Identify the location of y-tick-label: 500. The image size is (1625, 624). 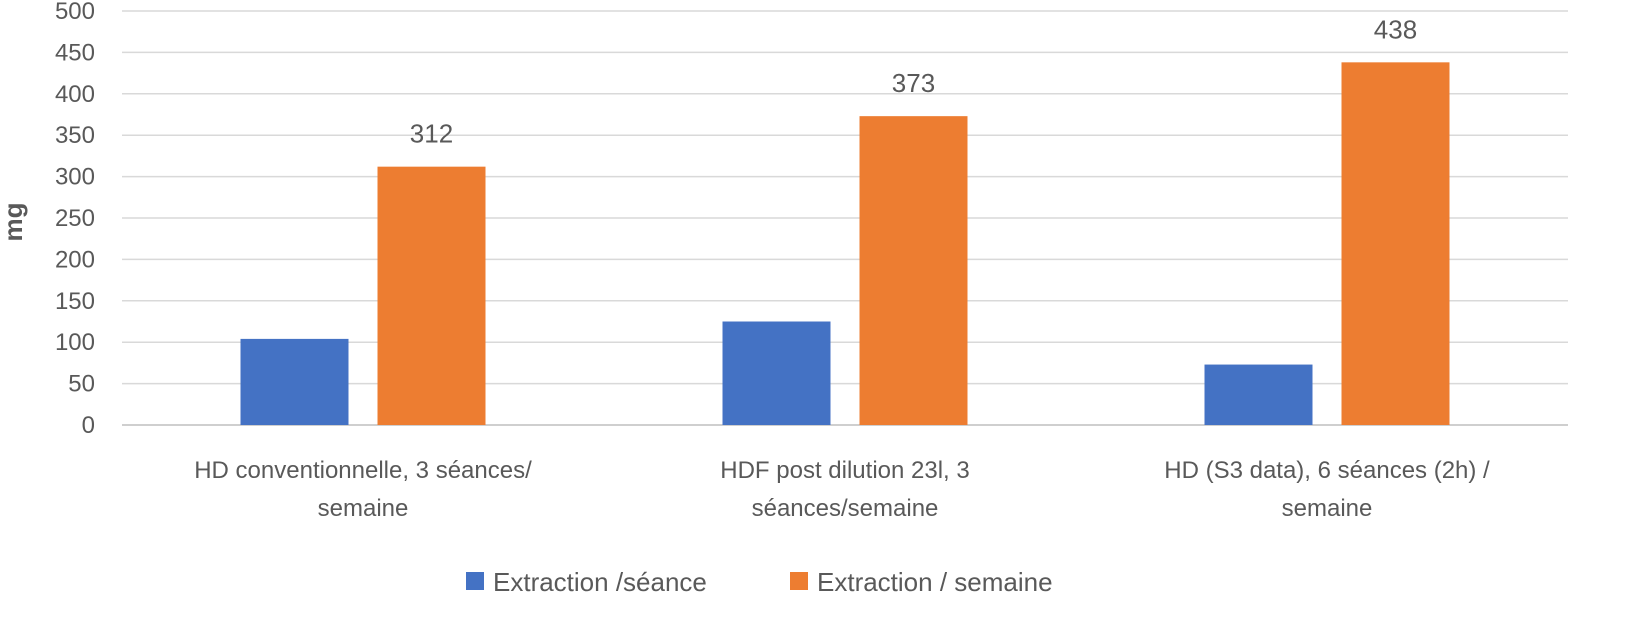
(75, 12).